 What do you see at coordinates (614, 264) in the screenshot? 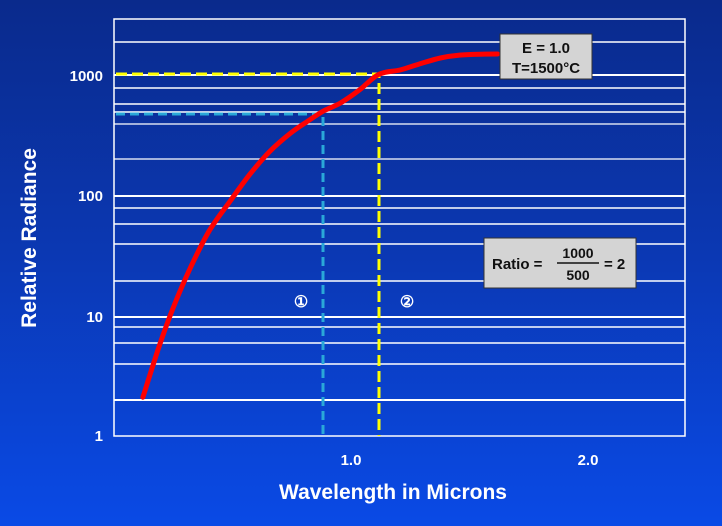
I see `ratio-result: = 2` at bounding box center [614, 264].